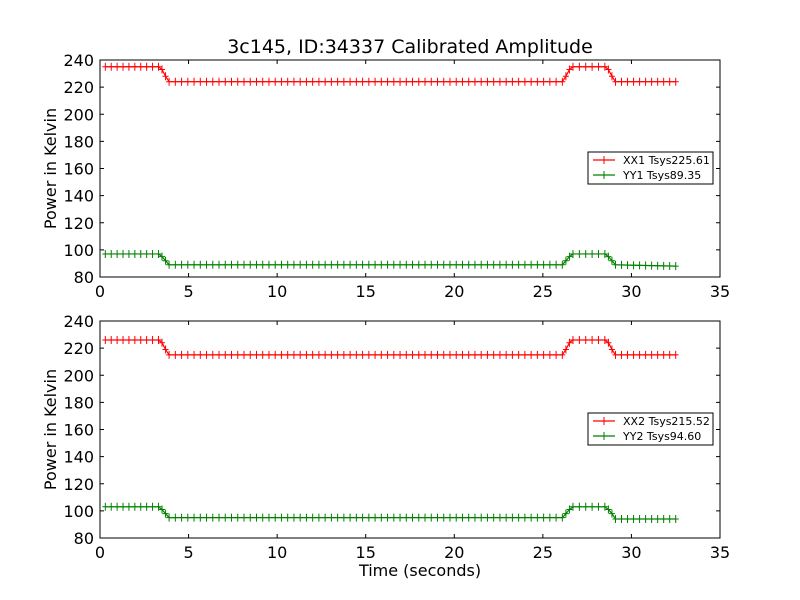 This screenshot has height=600, width=800. What do you see at coordinates (78, 511) in the screenshot?
I see `y-tick-label: 100` at bounding box center [78, 511].